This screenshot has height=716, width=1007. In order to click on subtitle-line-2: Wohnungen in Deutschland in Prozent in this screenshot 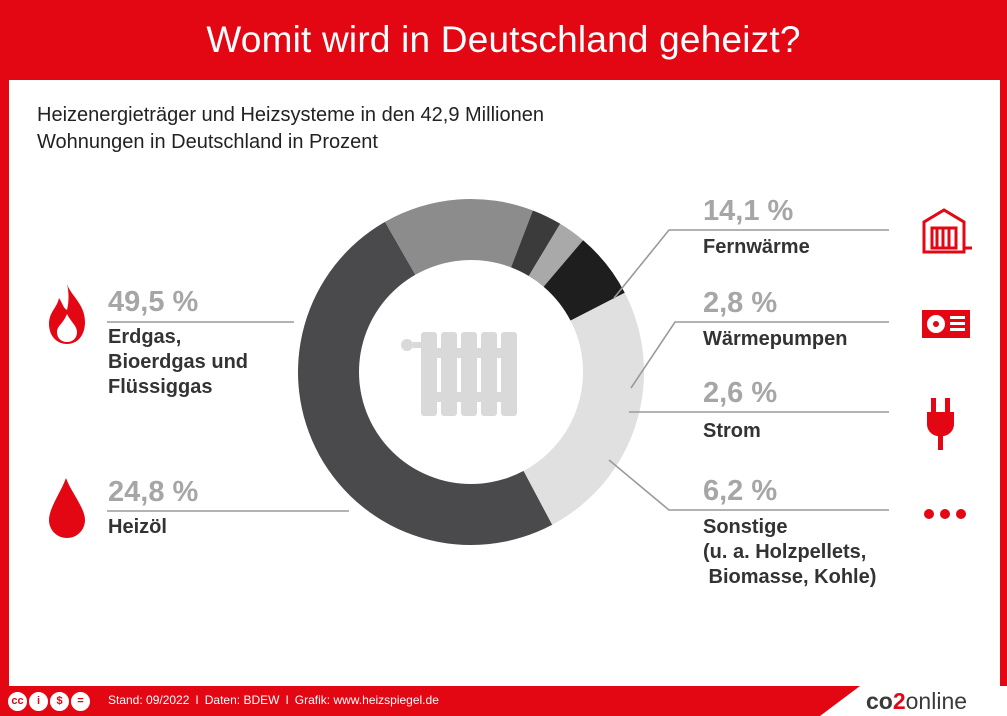, I will do `click(207, 142)`.